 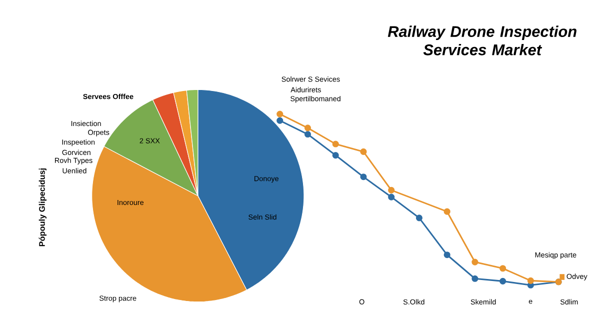 What do you see at coordinates (42, 207) in the screenshot?
I see `text: Pópouly Glipecidusj` at bounding box center [42, 207].